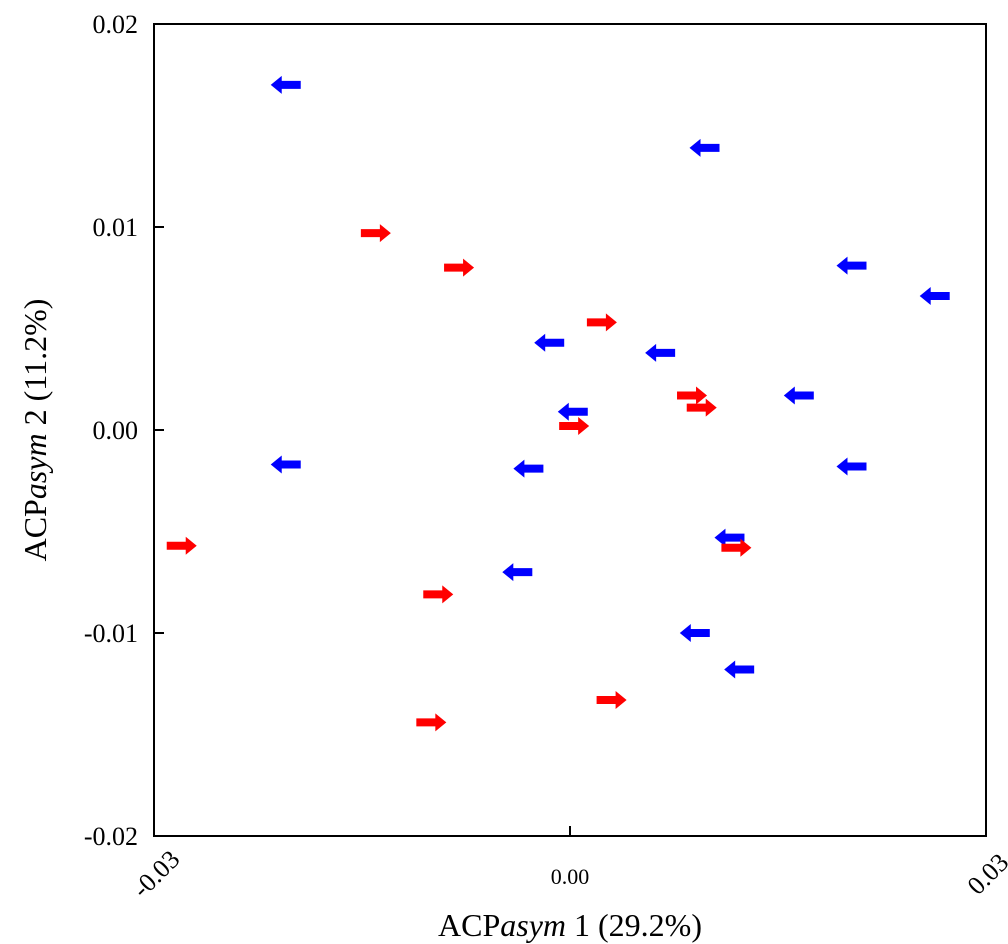  I want to click on y-tick-label: -0.01, so click(111, 633).